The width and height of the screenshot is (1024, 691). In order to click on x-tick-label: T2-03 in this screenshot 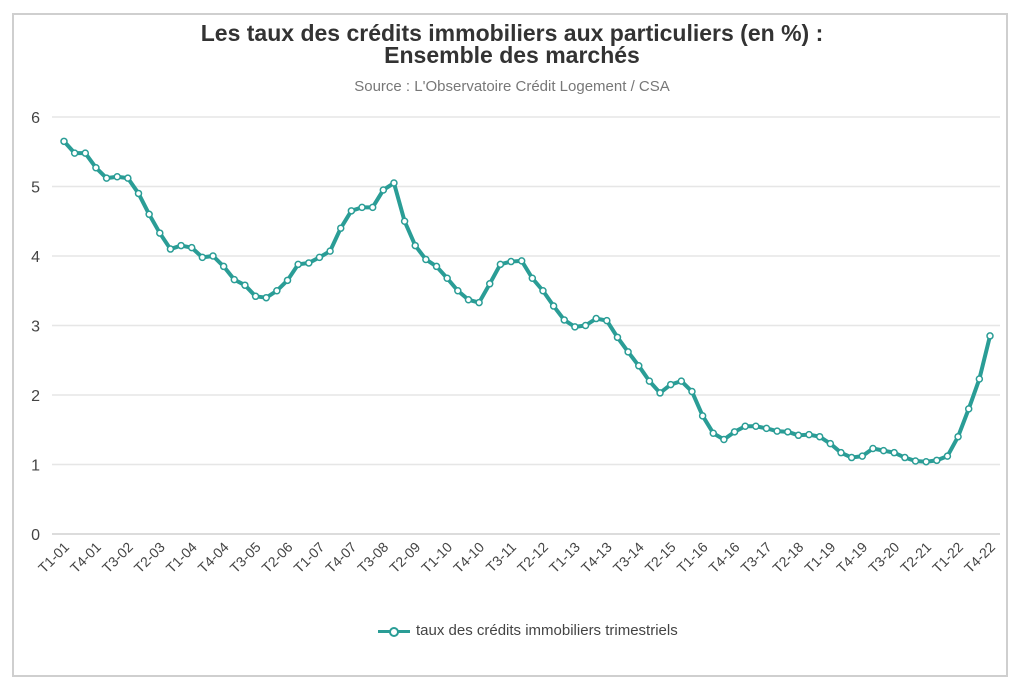, I will do `click(149, 557)`.